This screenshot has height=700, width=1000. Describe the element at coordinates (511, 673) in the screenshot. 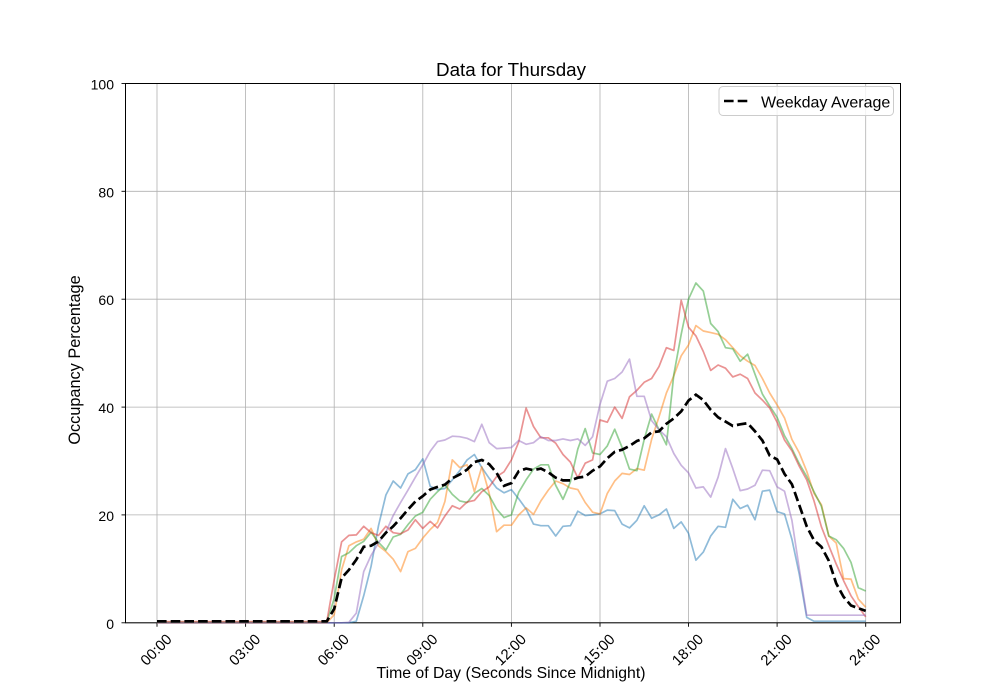

I see `svg-text:Time of Day (Seconds Since Mid: Time of Day (Seconds Since Midnight)` at that location.